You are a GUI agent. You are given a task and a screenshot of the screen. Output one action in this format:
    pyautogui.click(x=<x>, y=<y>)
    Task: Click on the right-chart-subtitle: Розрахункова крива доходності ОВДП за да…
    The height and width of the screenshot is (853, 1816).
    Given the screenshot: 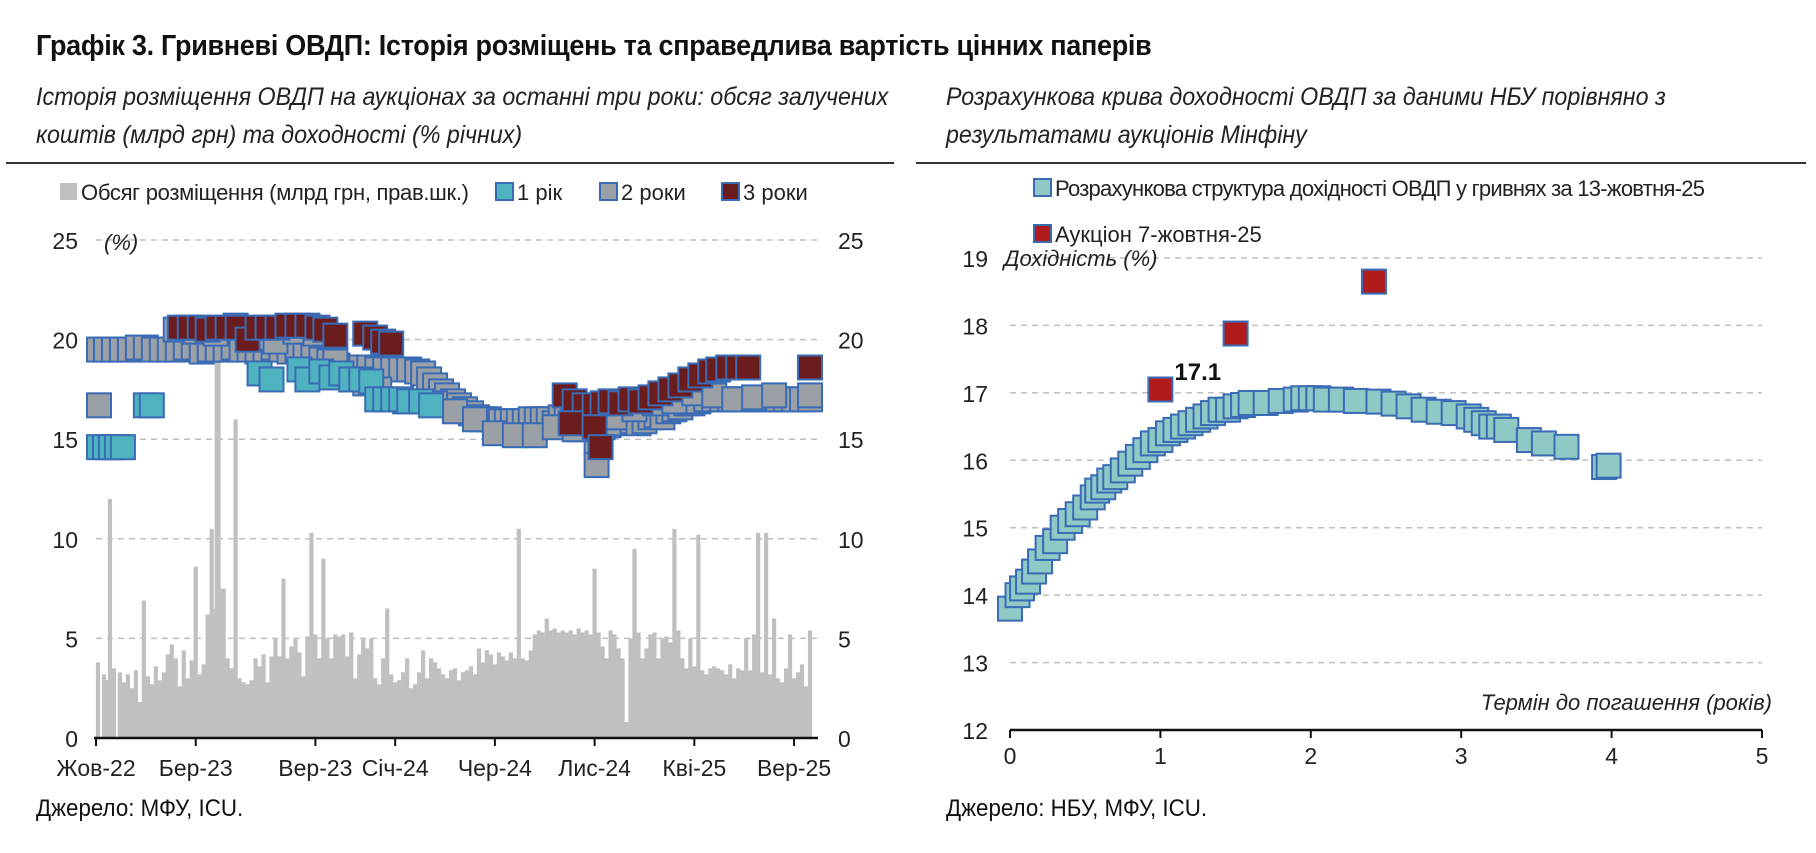 What is the action you would take?
    pyautogui.click(x=1306, y=116)
    